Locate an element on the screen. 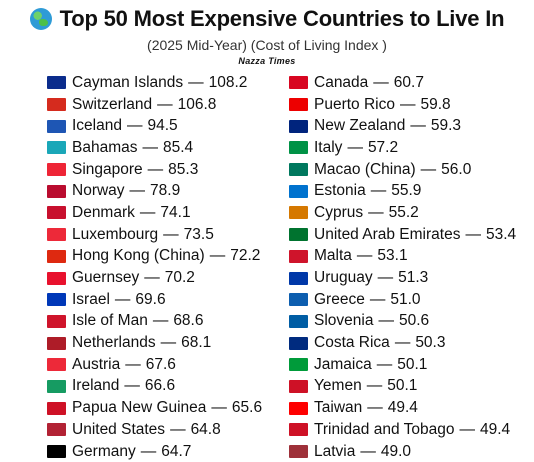 The height and width of the screenshot is (462, 534). country-name: Bahamas is located at coordinates (105, 147).